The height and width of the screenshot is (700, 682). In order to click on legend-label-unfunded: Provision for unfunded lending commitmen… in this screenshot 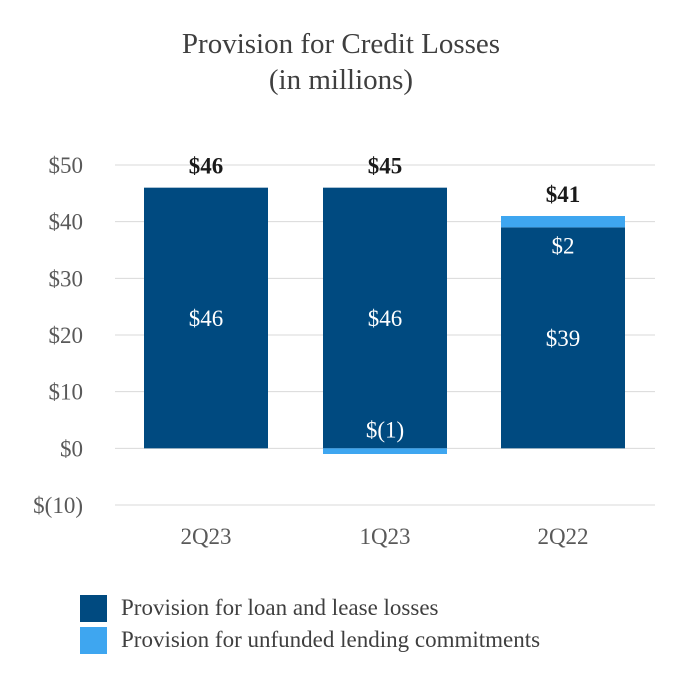, I will do `click(331, 639)`.